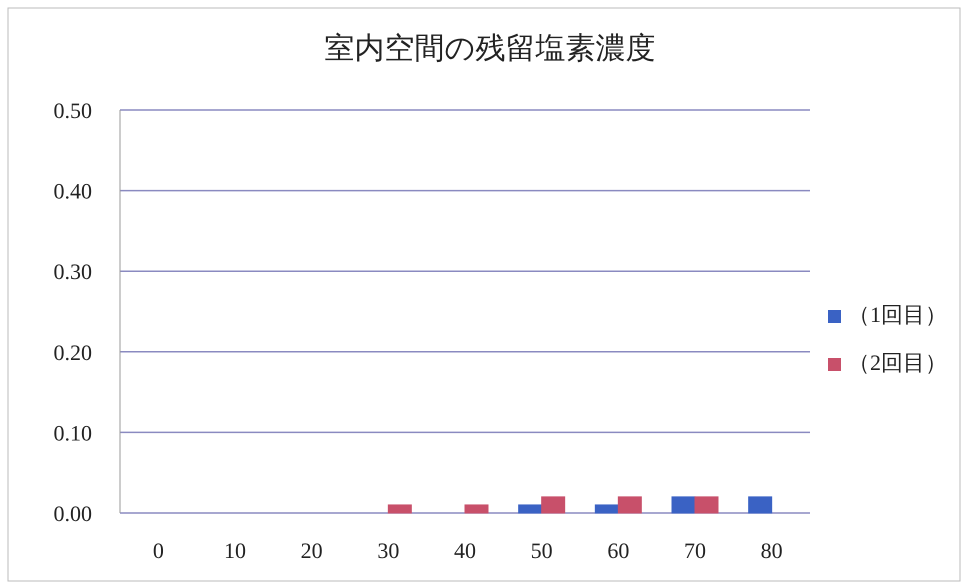  I want to click on y-tick-label: 0.10, so click(73, 433).